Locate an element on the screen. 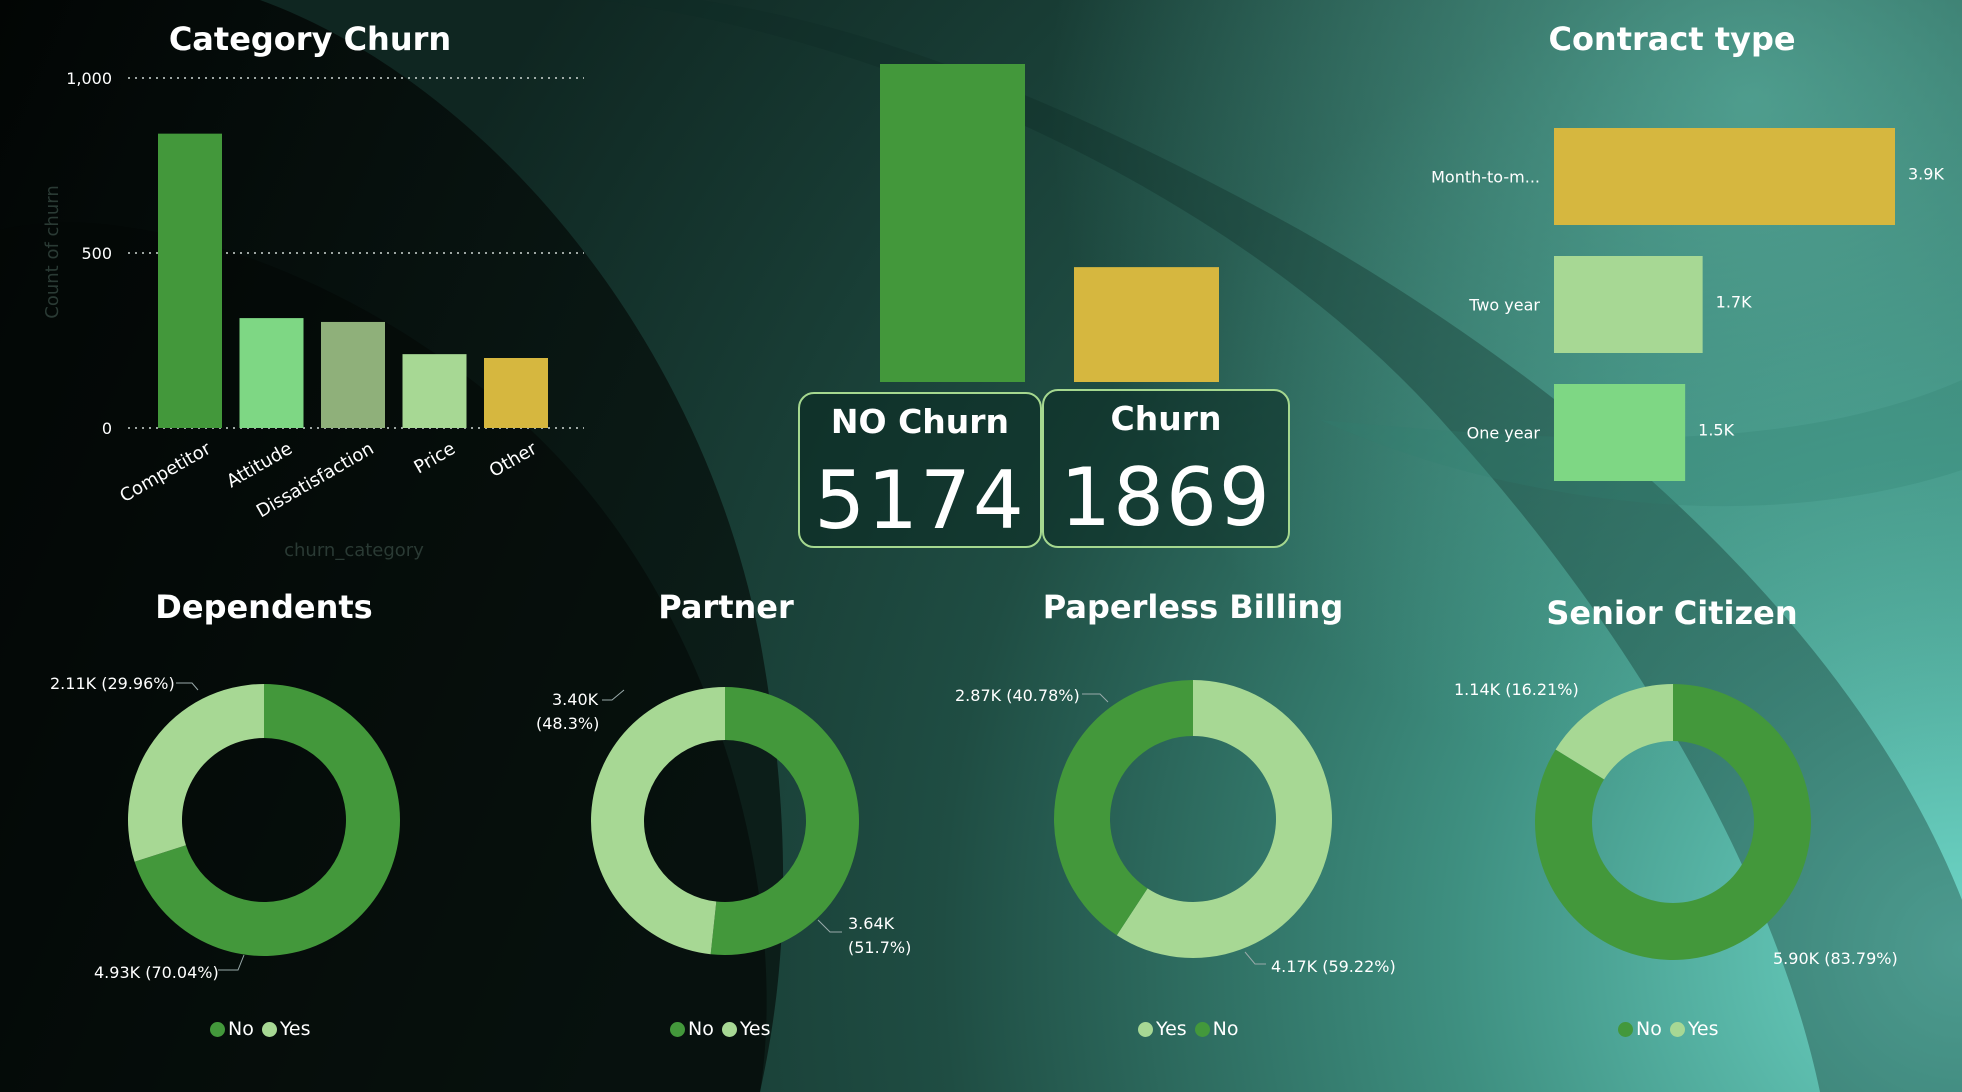 Image resolution: width=1962 pixels, height=1092 pixels. kpi-bar-churn is located at coordinates (1146, 324).